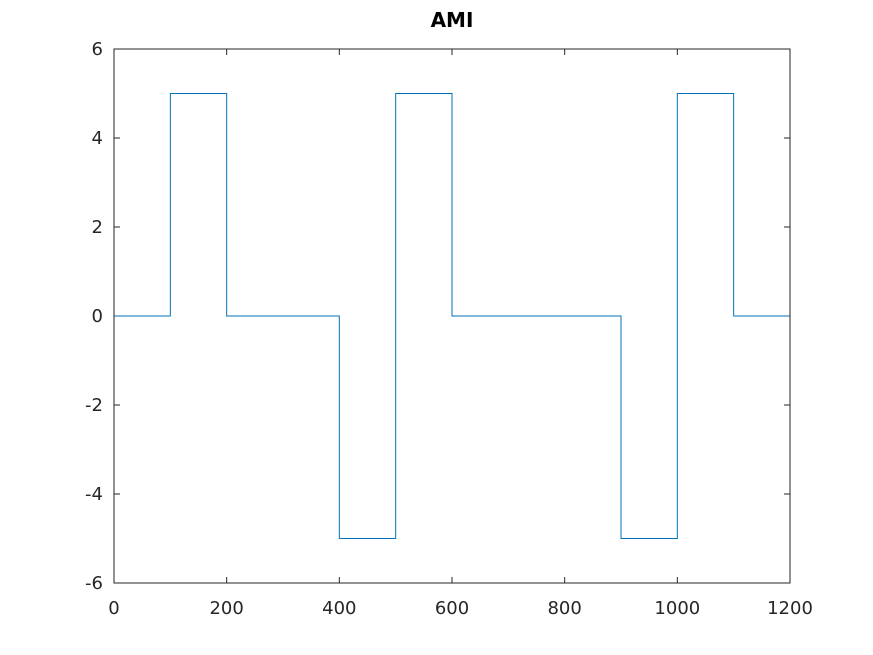 Image resolution: width=873 pixels, height=655 pixels. Describe the element at coordinates (94, 405) in the screenshot. I see `y-tick-label: -2` at that location.